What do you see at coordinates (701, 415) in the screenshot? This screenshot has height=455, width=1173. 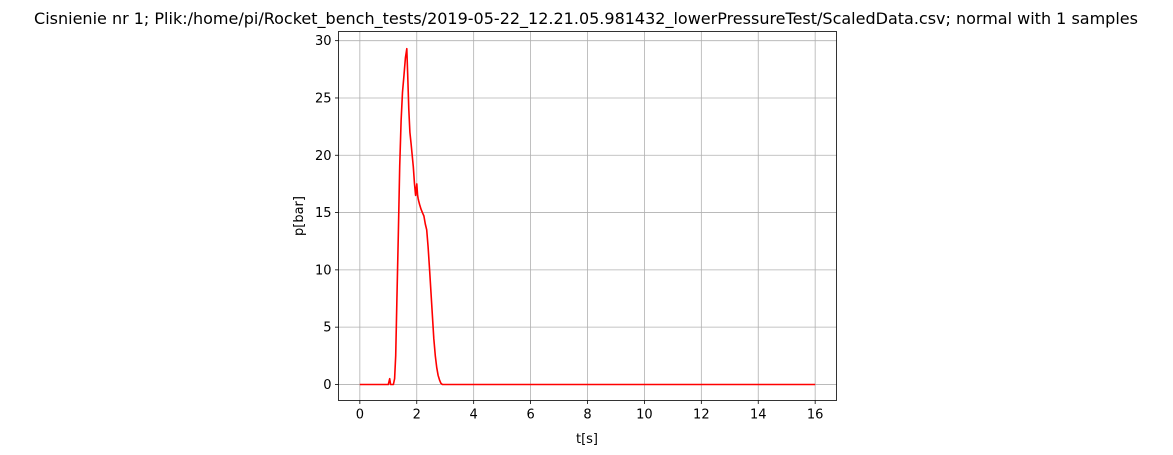 I see `x-tick-label: 12` at bounding box center [701, 415].